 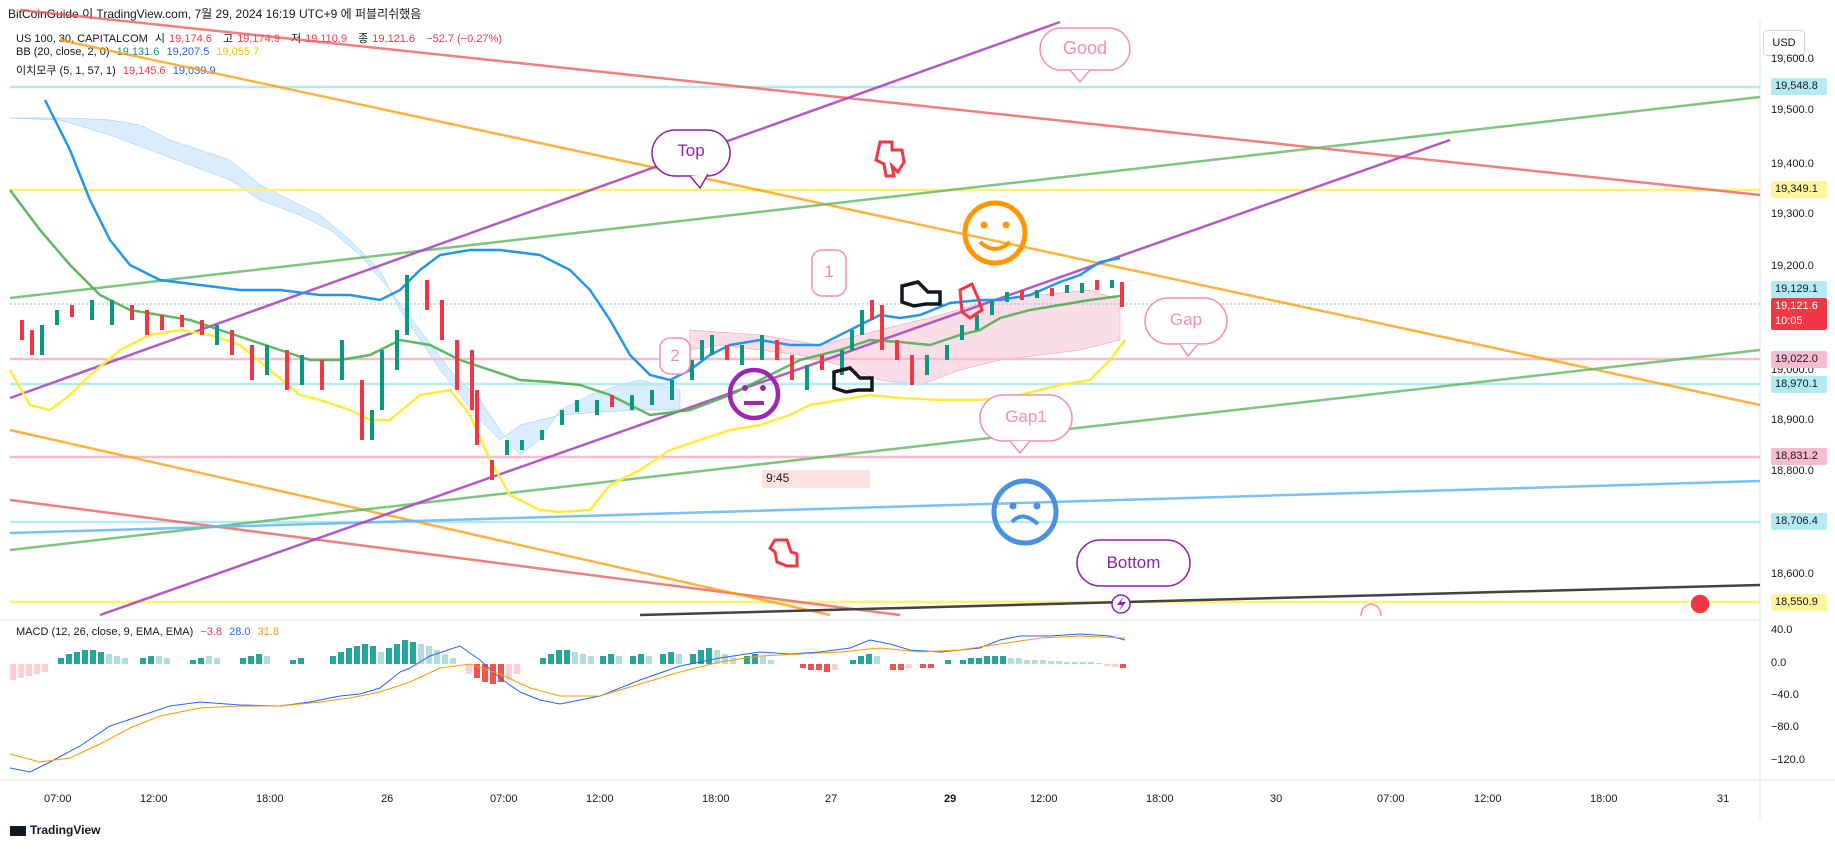 What do you see at coordinates (691, 150) in the screenshot?
I see `callout-top-text: Top` at bounding box center [691, 150].